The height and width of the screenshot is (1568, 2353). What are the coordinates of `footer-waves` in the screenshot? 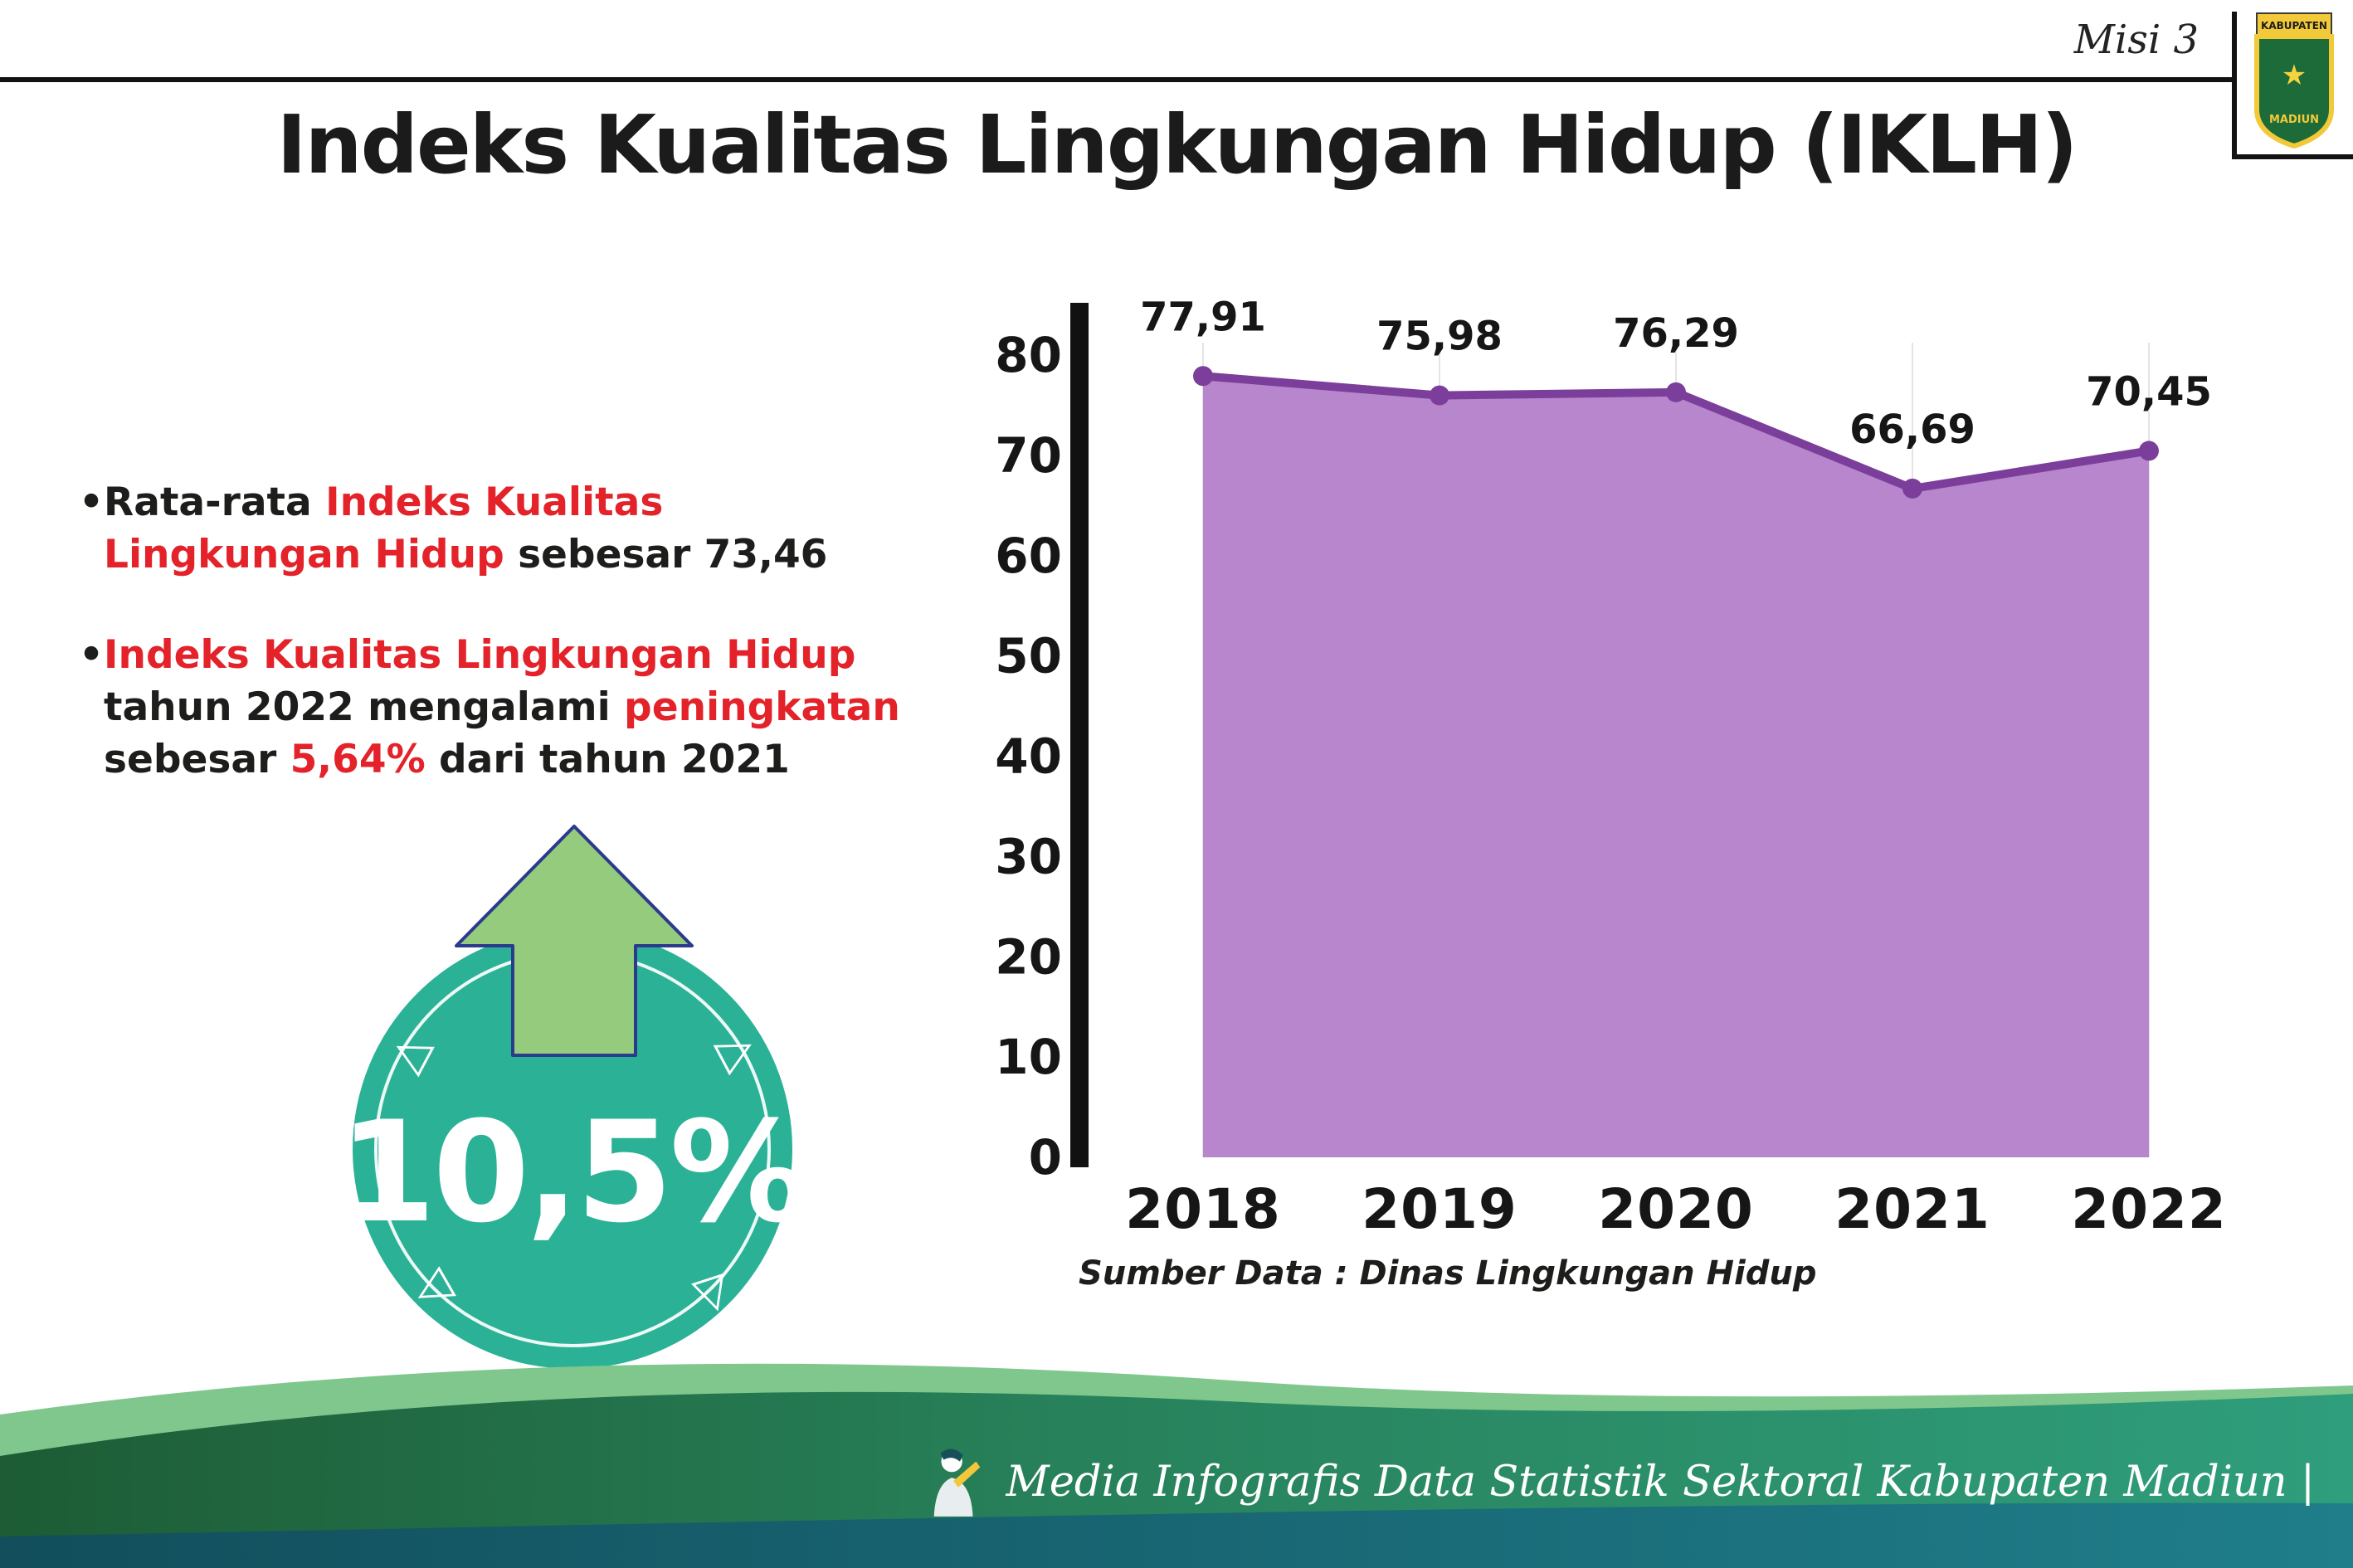 It's located at (1176, 1465).